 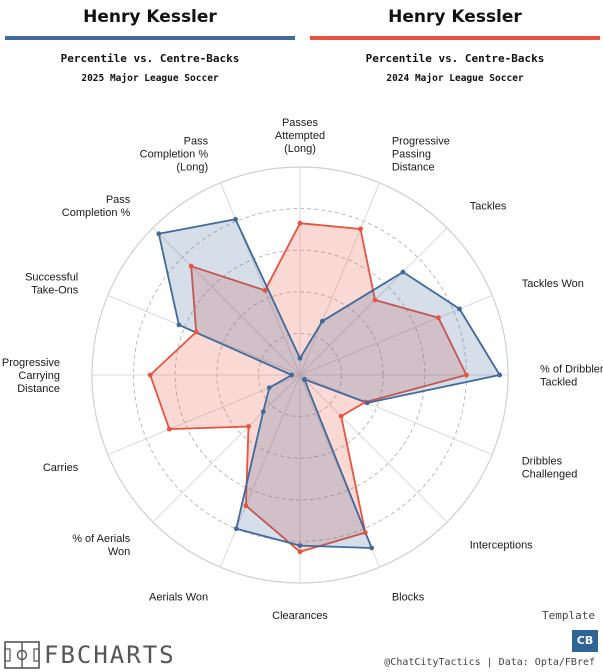 What do you see at coordinates (455, 38) in the screenshot?
I see `series-color-bar-2024` at bounding box center [455, 38].